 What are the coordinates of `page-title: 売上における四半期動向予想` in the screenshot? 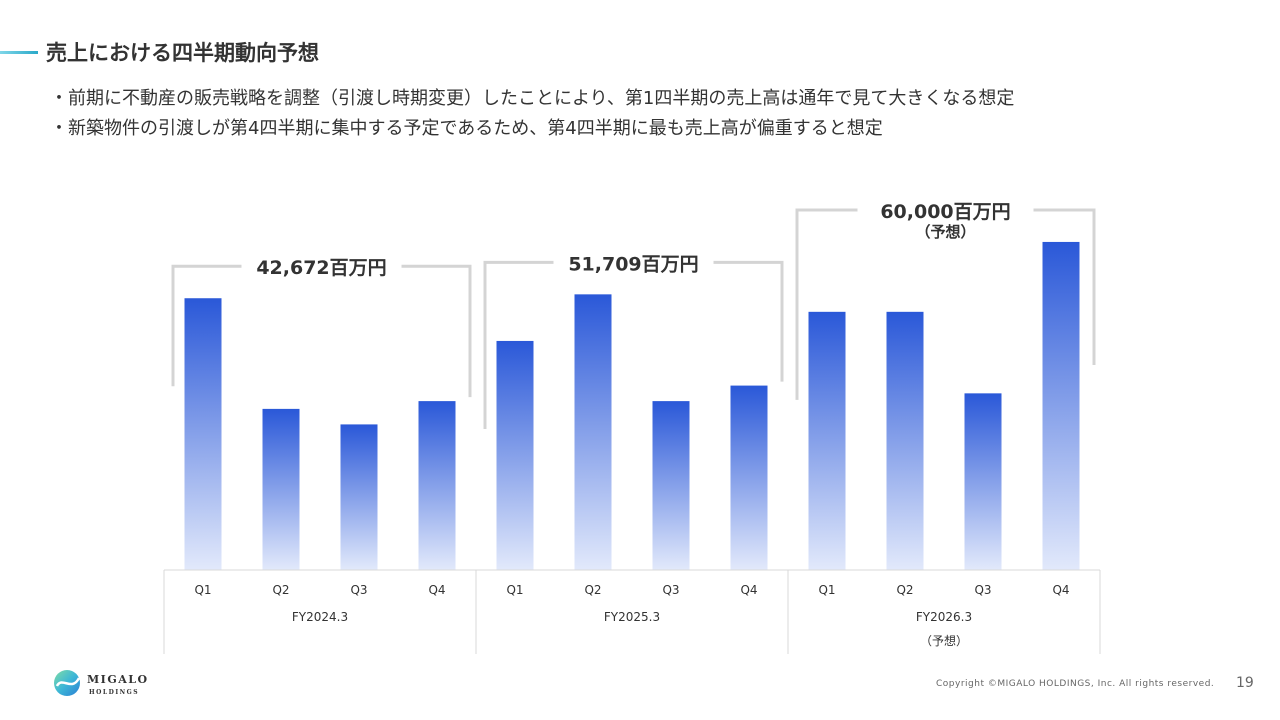 It's located at (182, 53).